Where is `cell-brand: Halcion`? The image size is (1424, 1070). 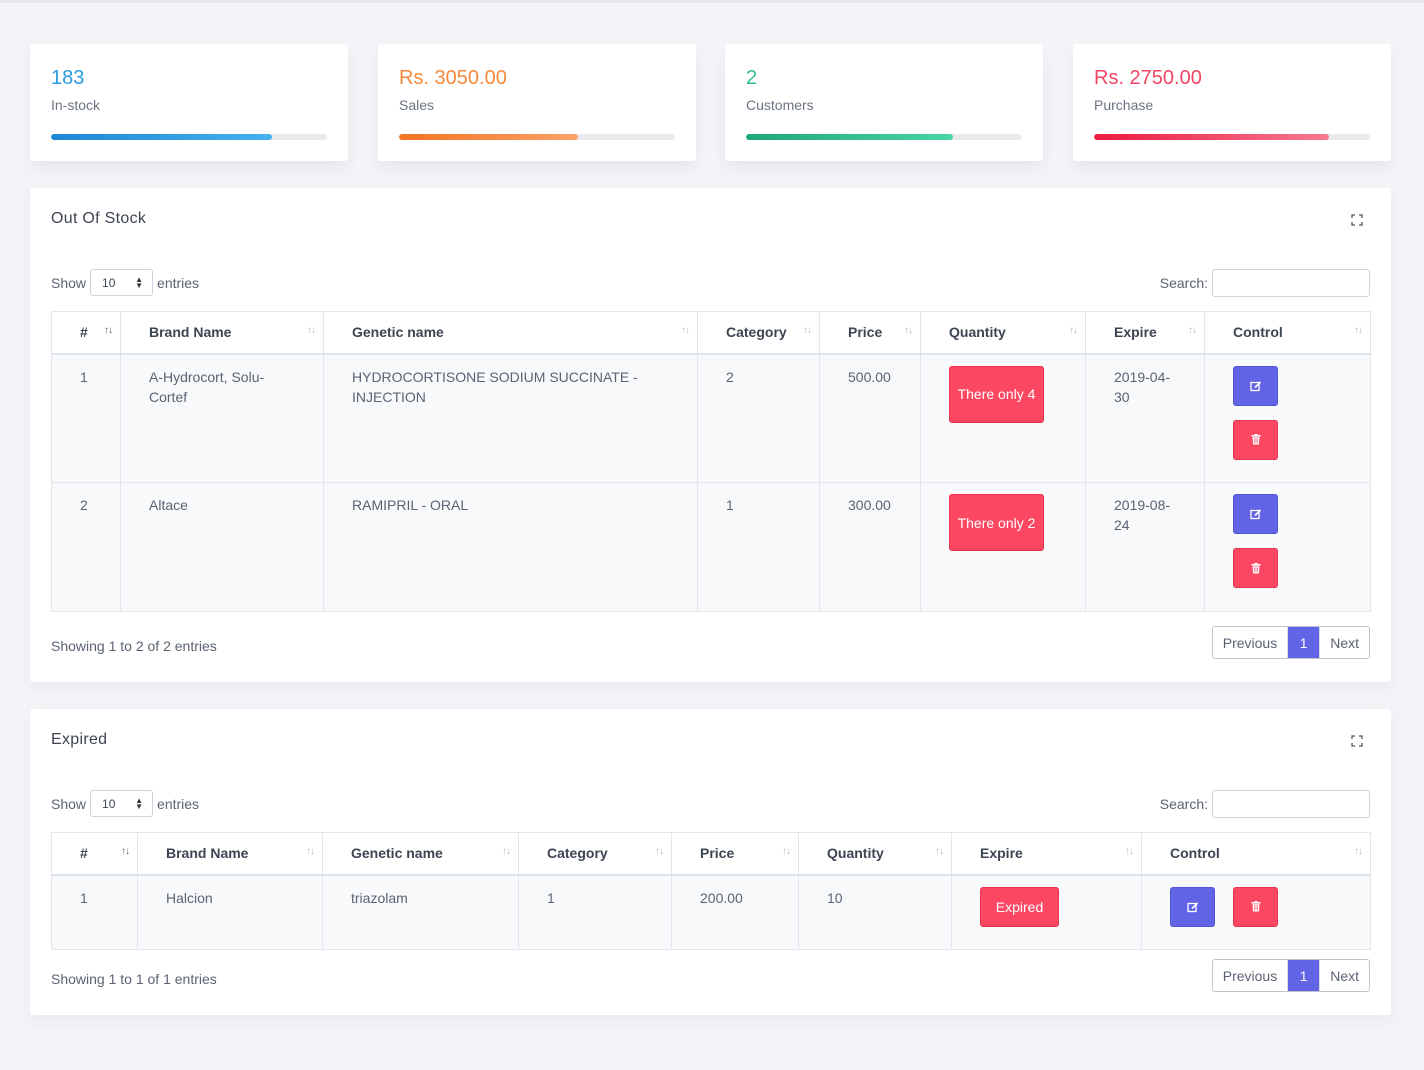 cell-brand: Halcion is located at coordinates (230, 912).